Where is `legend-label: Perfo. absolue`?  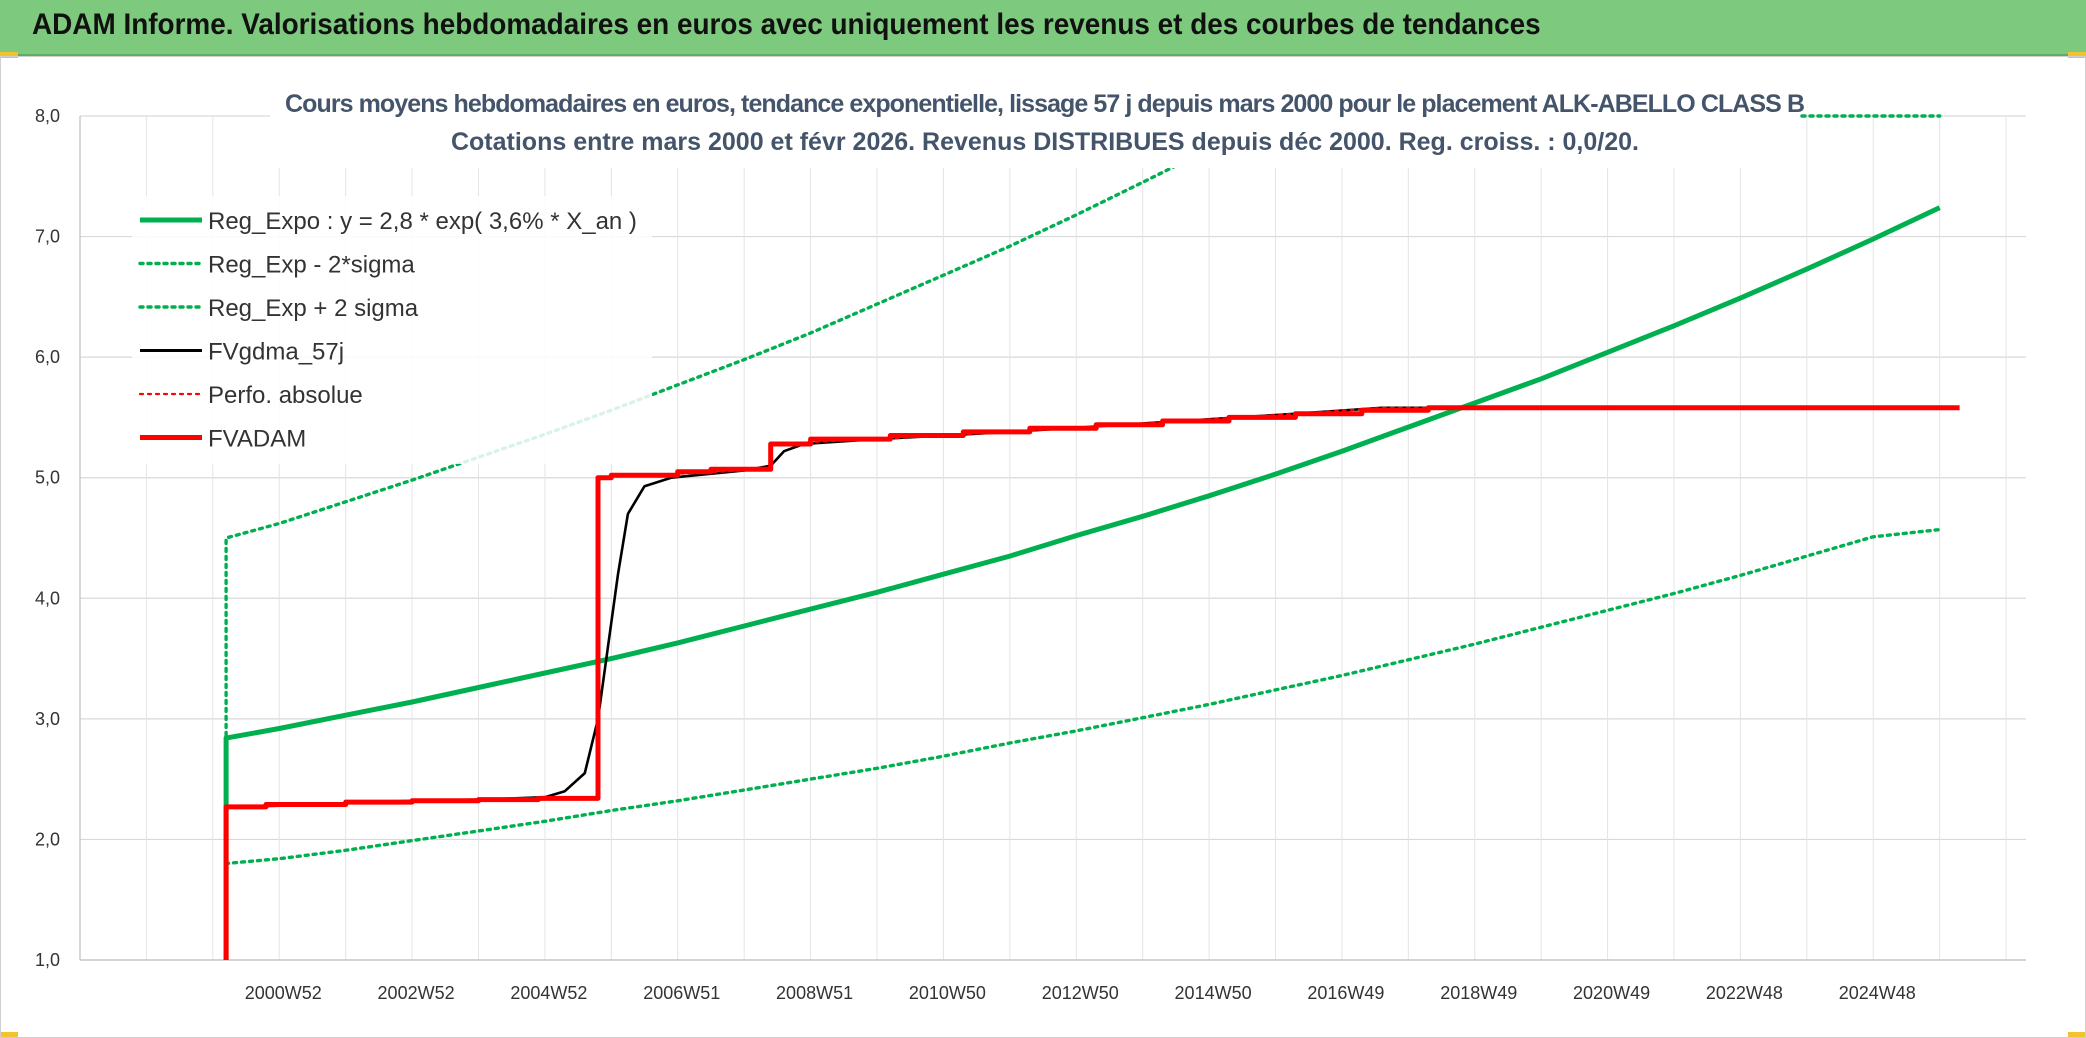
legend-label: Perfo. absolue is located at coordinates (285, 395).